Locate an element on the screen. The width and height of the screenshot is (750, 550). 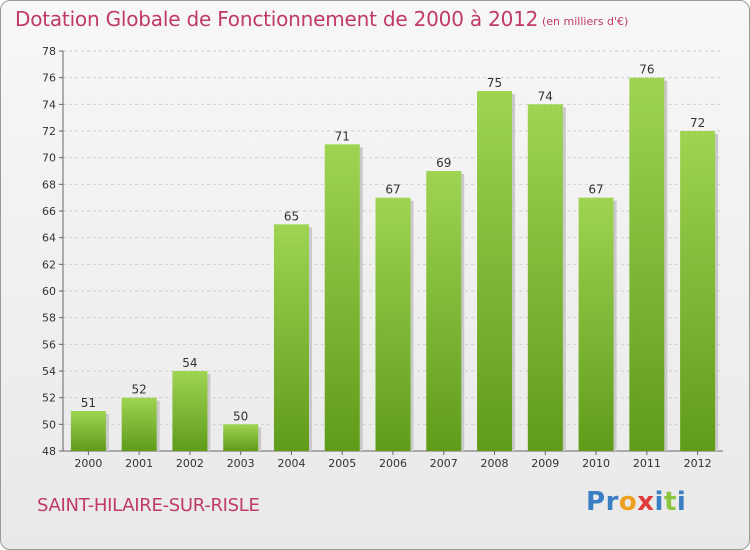
y-tick-label: 56 is located at coordinates (49, 344).